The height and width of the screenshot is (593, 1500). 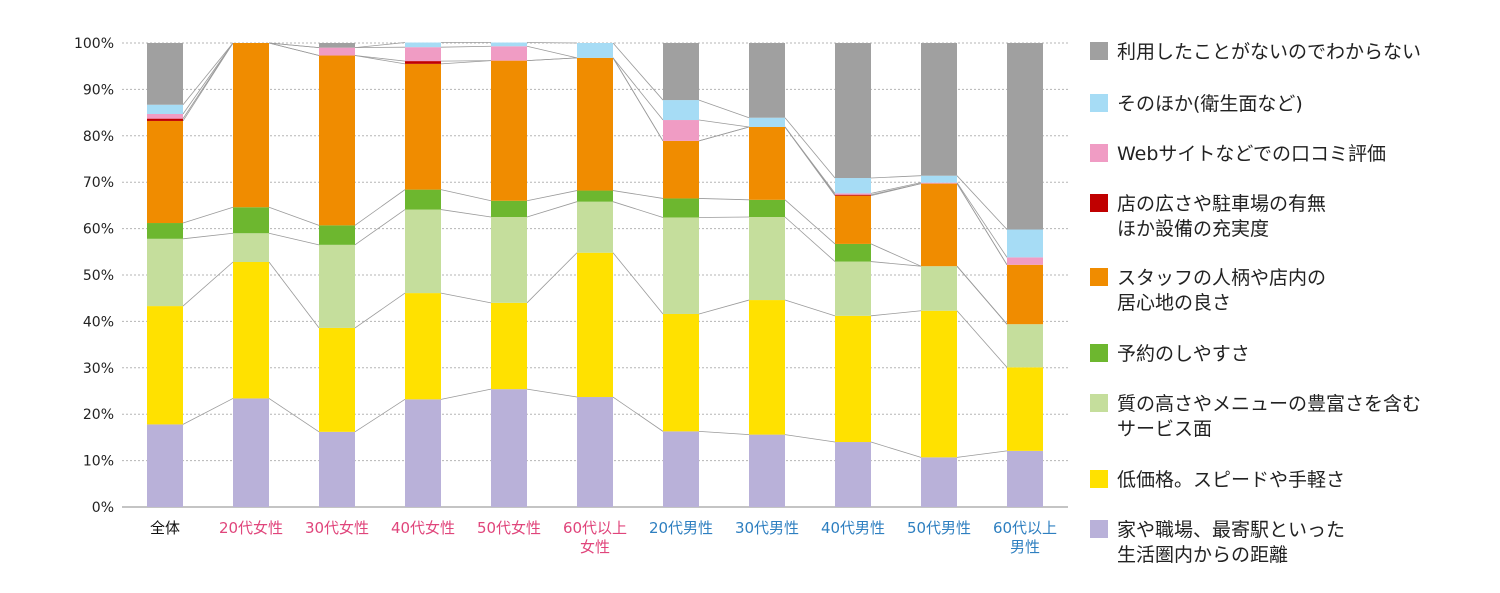 What do you see at coordinates (1202, 555) in the screenshot?
I see `legend-label-line: 生活圏内からの距離` at bounding box center [1202, 555].